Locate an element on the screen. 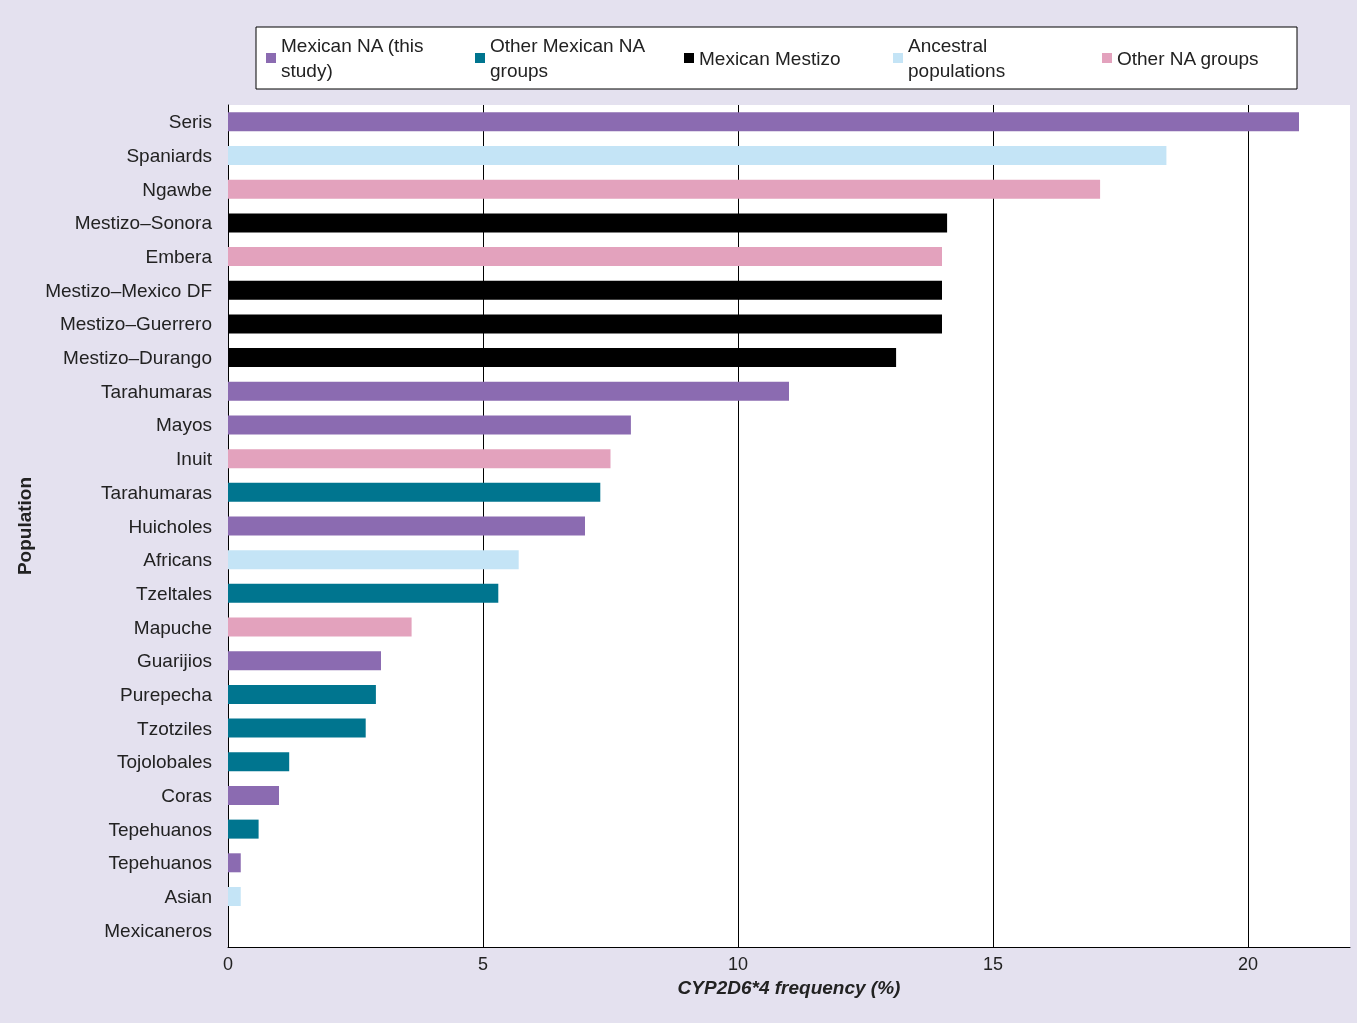  y-tick-label: Mapuche is located at coordinates (172, 627).